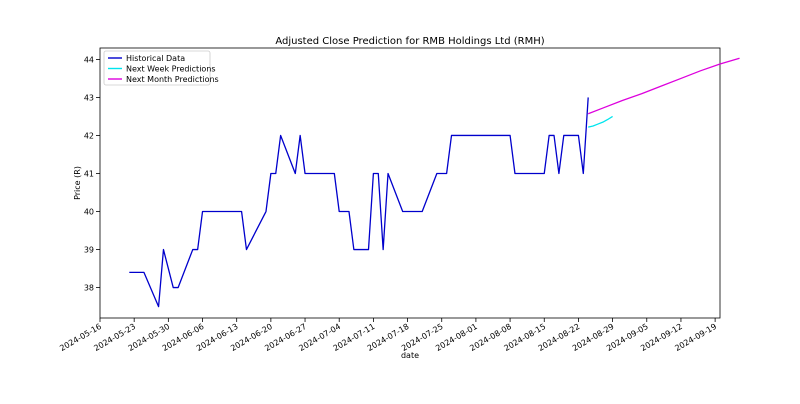 The width and height of the screenshot is (800, 404). I want to click on y-tick-label: 42, so click(89, 135).